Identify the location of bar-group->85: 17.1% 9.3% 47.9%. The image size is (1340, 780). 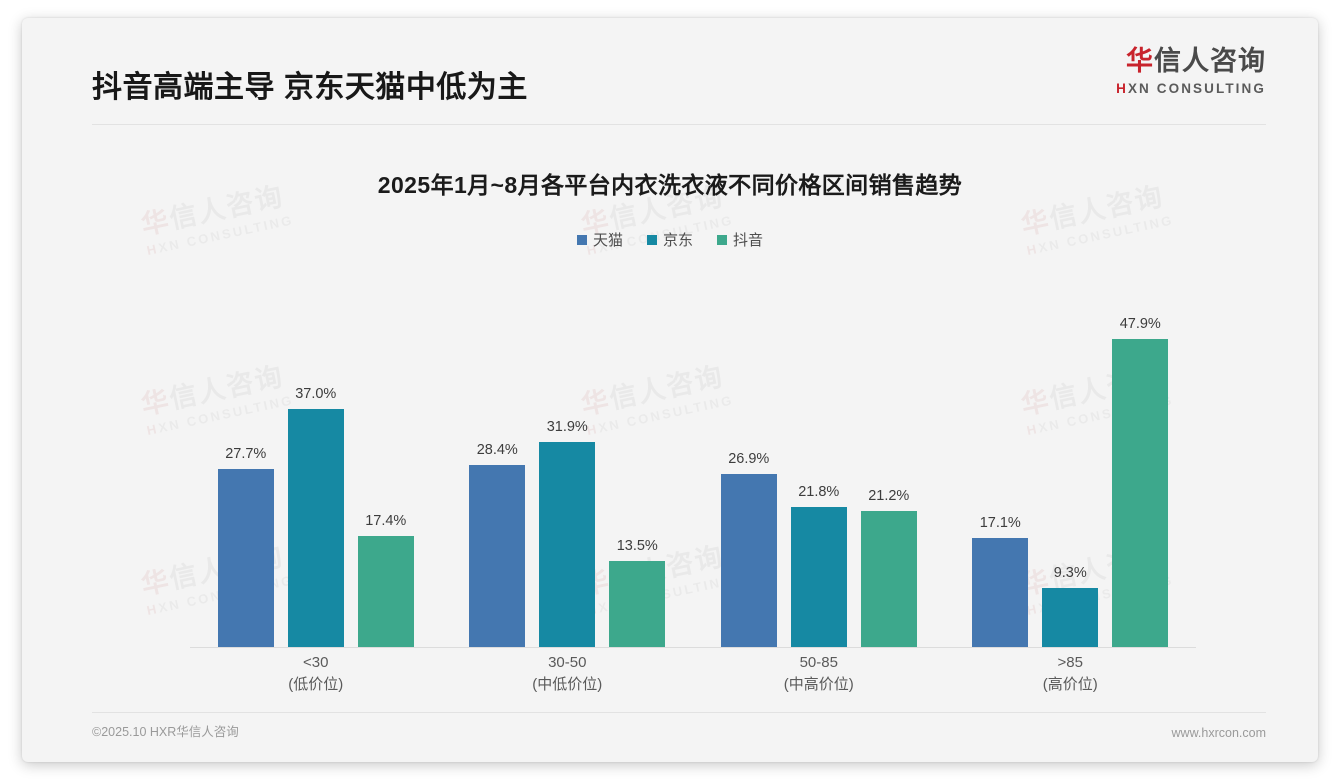
(1071, 467).